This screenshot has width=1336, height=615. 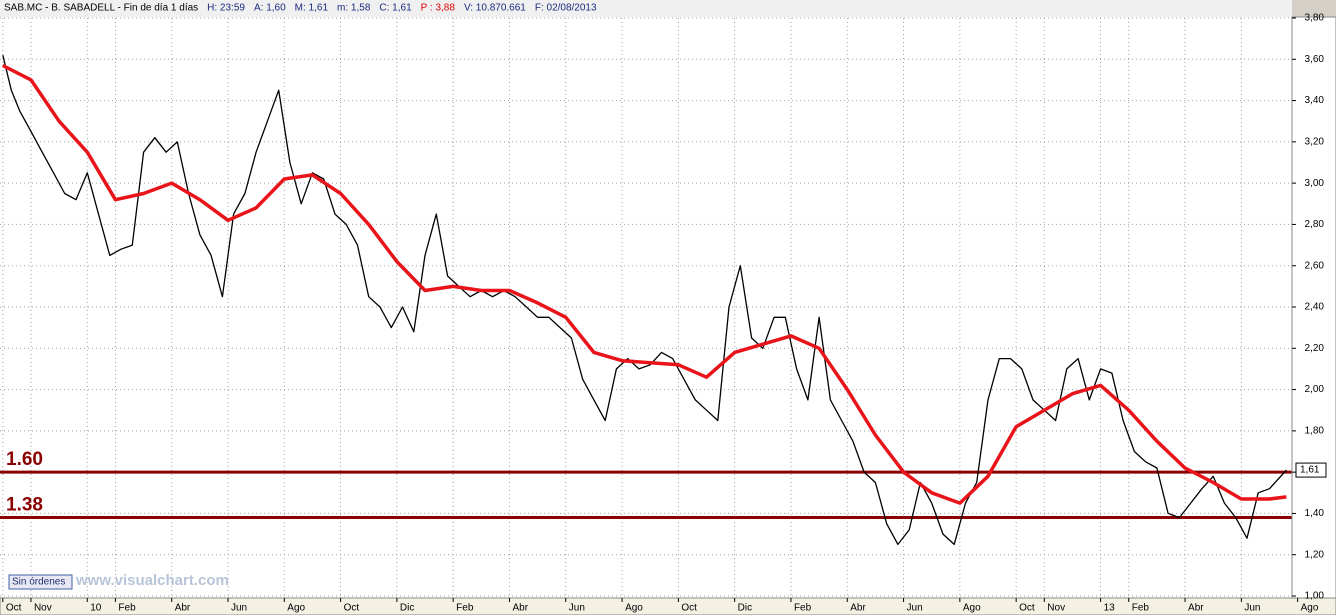 I want to click on orders-button, so click(x=40, y=582).